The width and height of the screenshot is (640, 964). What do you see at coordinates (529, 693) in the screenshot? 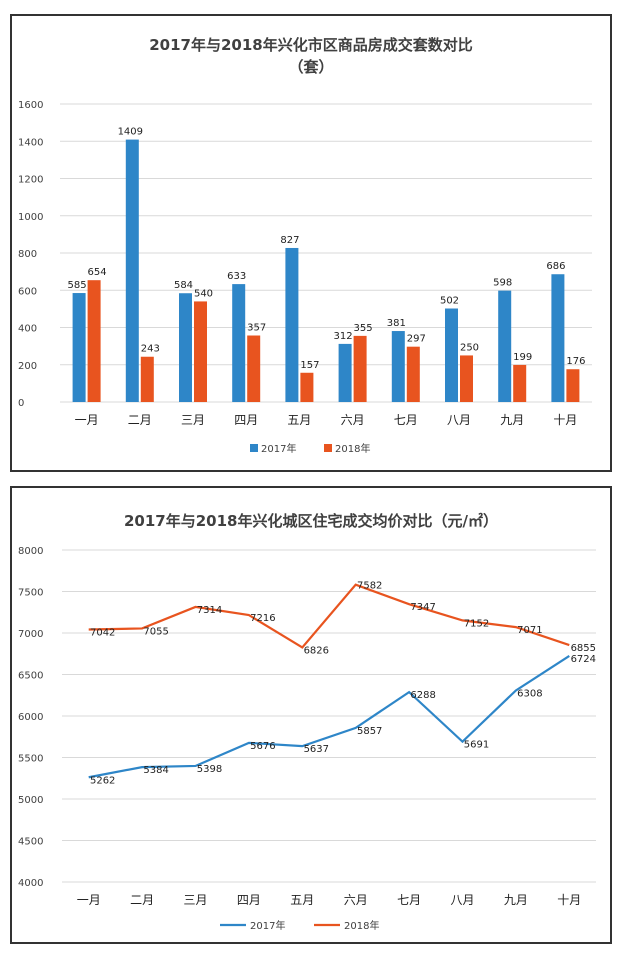
I see `data-label: 6308` at bounding box center [529, 693].